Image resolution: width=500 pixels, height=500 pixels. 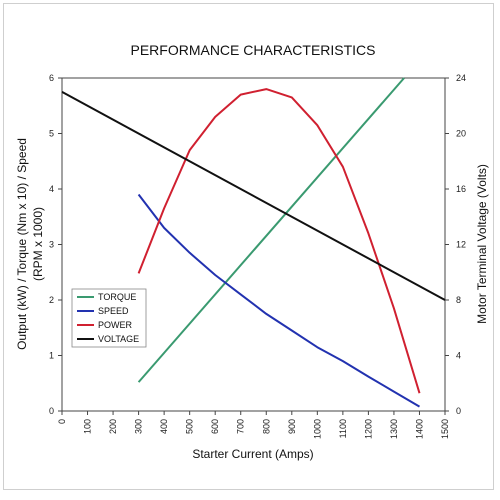 What do you see at coordinates (51, 78) in the screenshot?
I see `y-left-tick-label: 6` at bounding box center [51, 78].